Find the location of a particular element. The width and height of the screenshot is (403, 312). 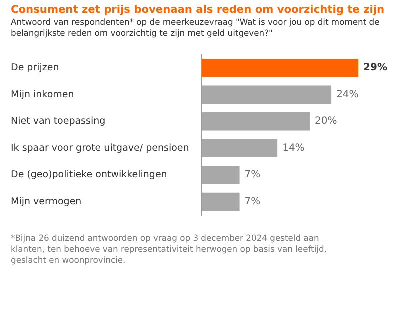

chart-subtitle: Antwoord van respondenten* op de meerkeuzevraag "Wat is voor jou op dit moment de belangrijkste reden om voorzichtig te zijn met geld uitgeven?" is located at coordinates (196, 28).